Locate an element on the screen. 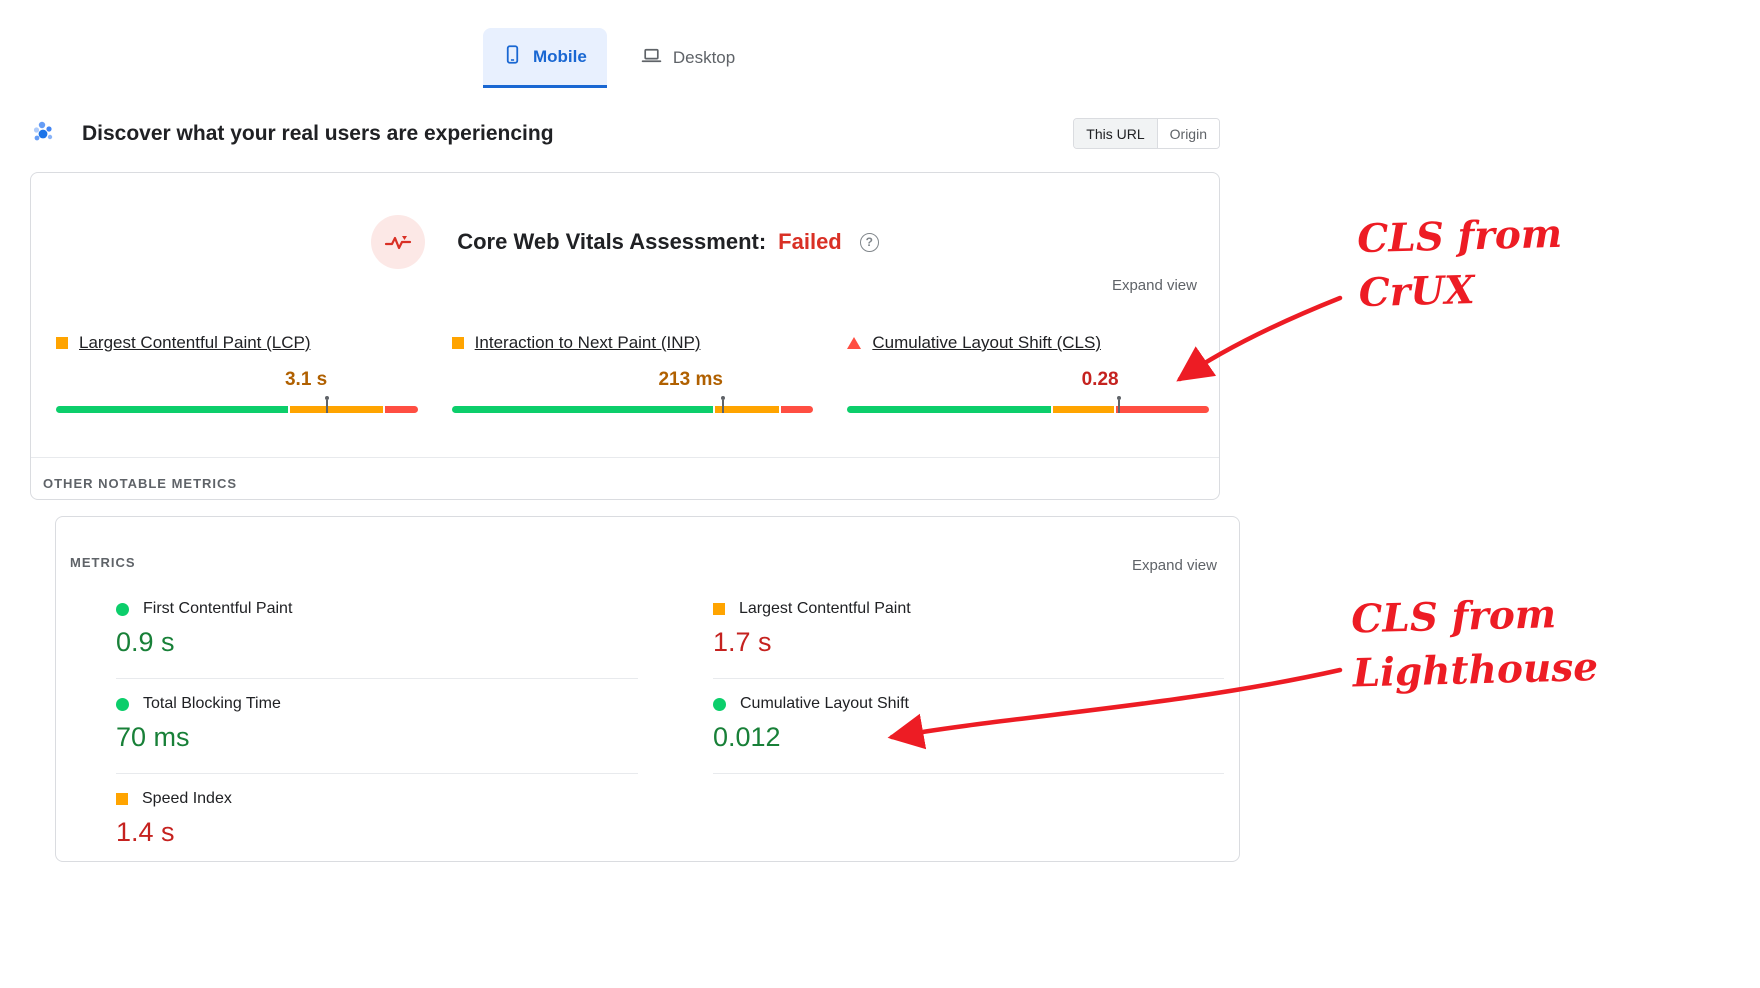 The width and height of the screenshot is (1760, 988). lab-cls-value: 0.012 is located at coordinates (747, 737).